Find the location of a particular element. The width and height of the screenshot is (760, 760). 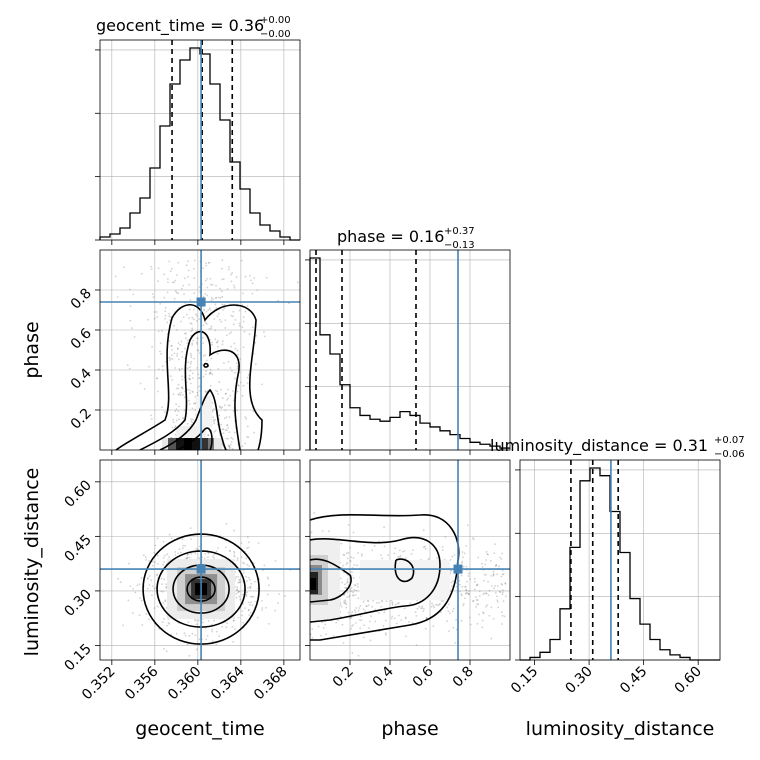

xlabel-luminosity-distance: luminosity_distance is located at coordinates (620, 729).